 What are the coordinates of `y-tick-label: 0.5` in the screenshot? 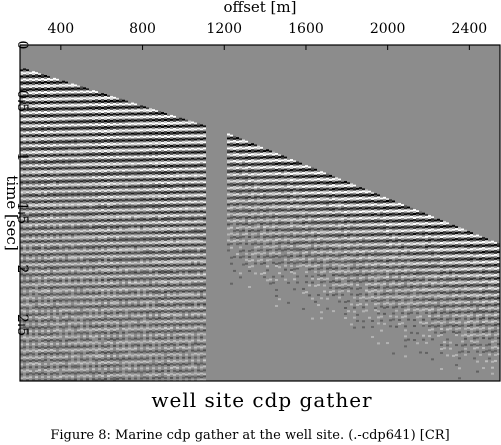 It's located at (22, 101).